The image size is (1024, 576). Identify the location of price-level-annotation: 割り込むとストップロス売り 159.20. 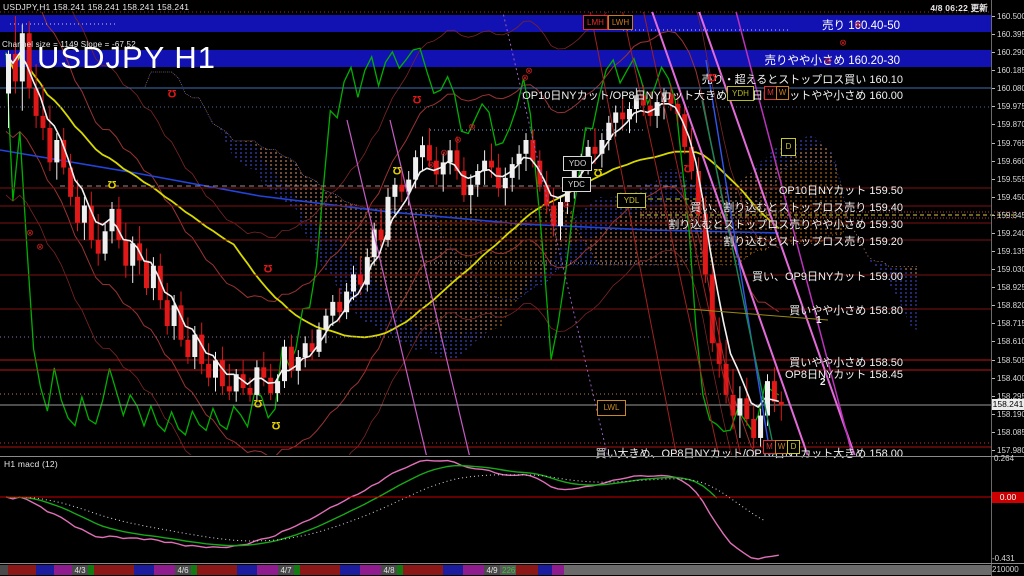
(813, 242).